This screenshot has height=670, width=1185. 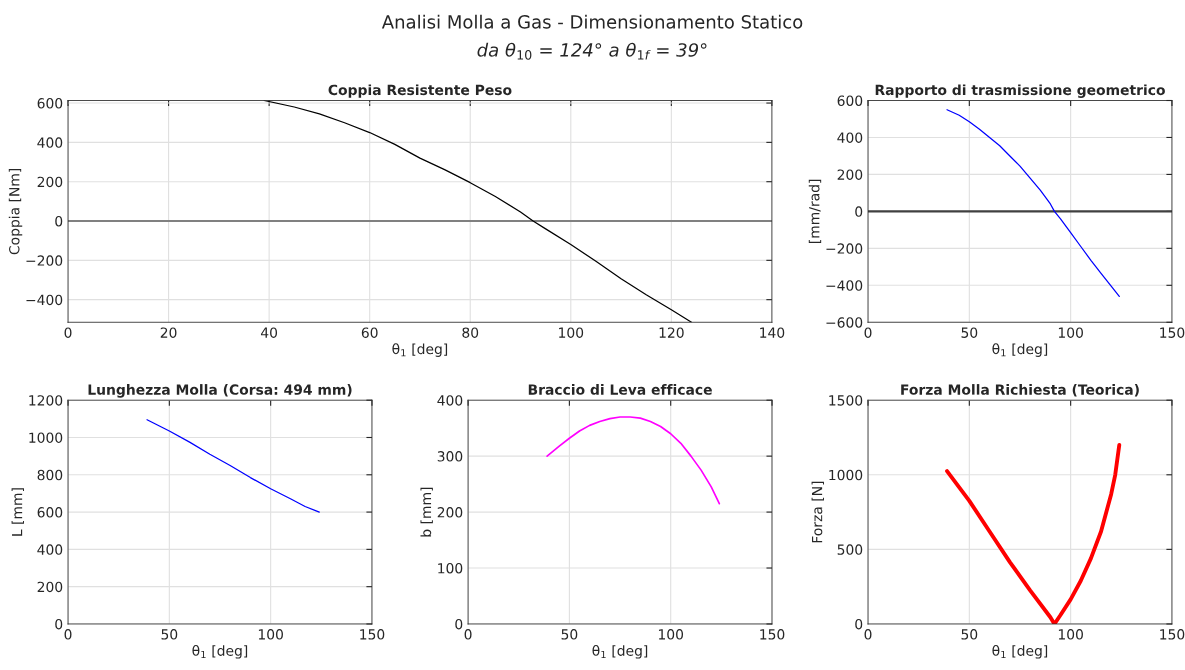 I want to click on y-tick-label: 500, so click(x=850, y=549).